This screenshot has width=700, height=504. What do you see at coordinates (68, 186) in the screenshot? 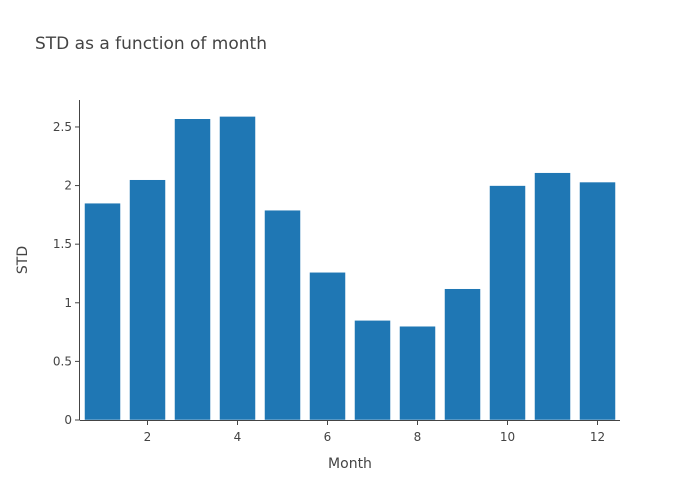
I see `y-tick-label: 2` at bounding box center [68, 186].